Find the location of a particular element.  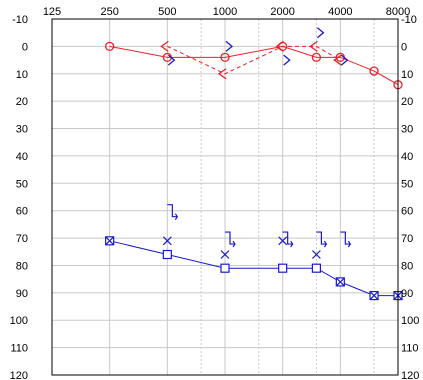

x-tick-label: 2000 is located at coordinates (282, 12).